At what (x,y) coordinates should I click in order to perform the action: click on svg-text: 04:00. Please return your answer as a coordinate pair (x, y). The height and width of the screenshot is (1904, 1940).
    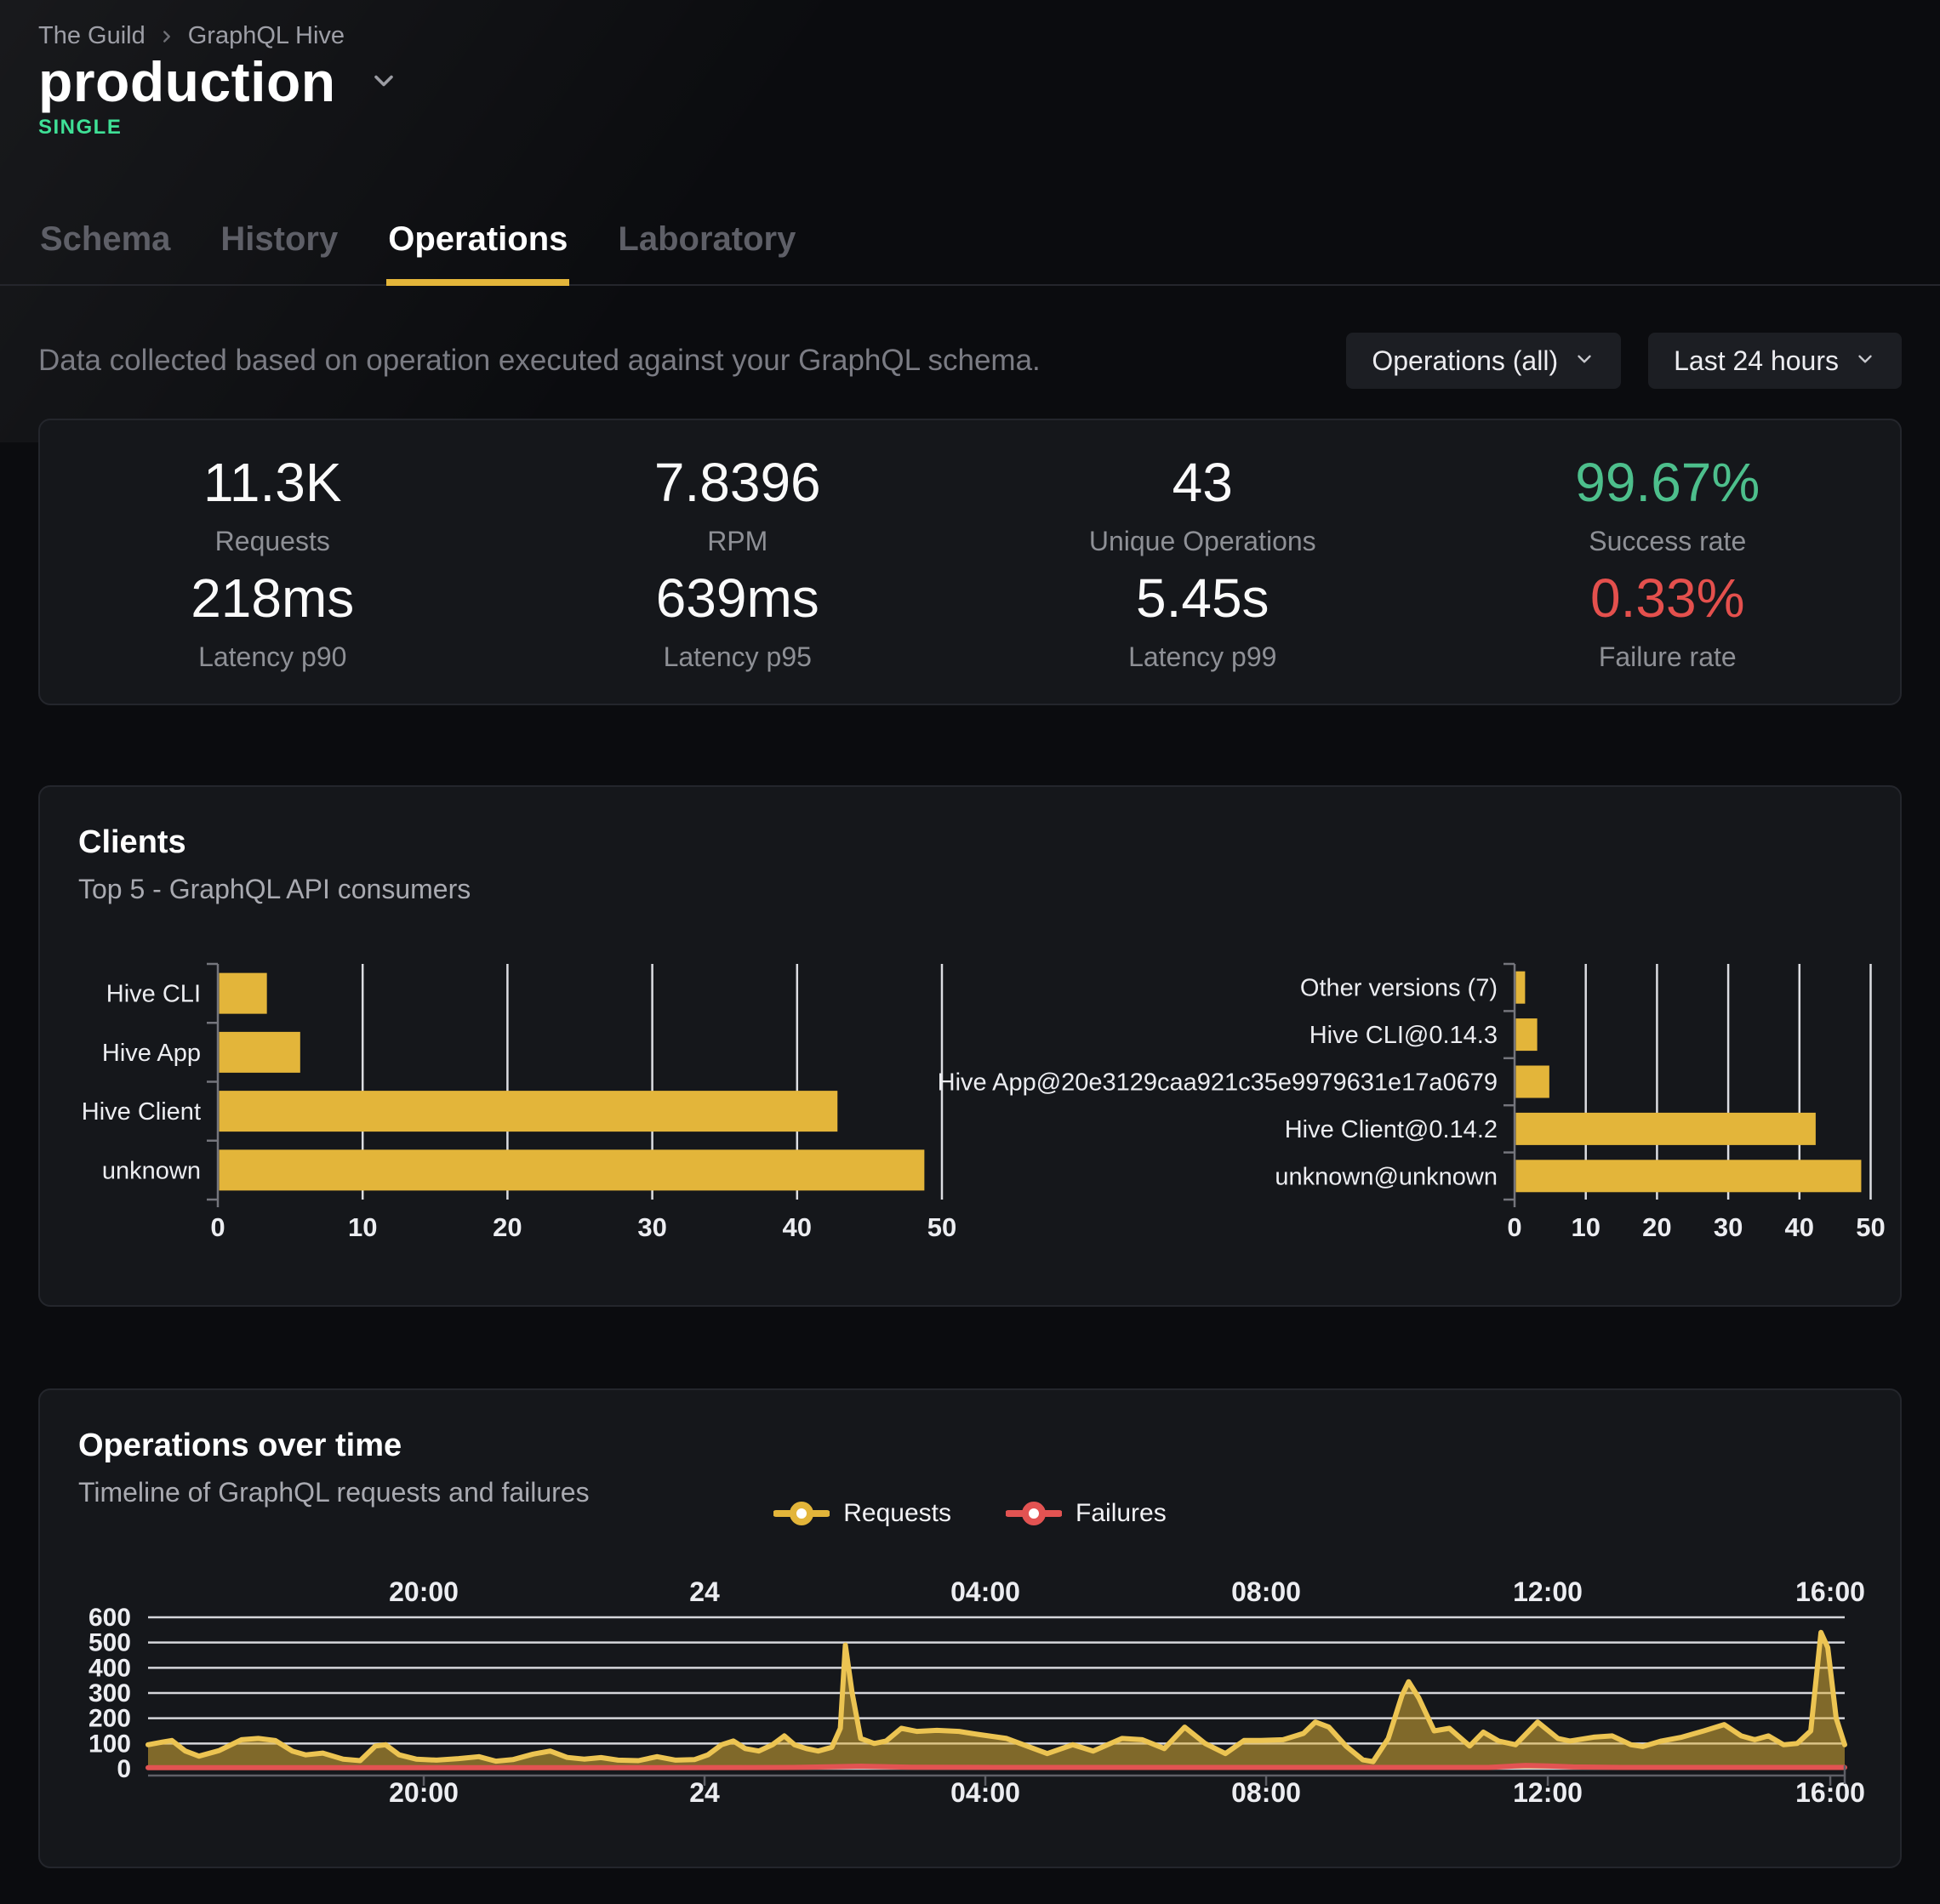
    Looking at the image, I should click on (985, 1592).